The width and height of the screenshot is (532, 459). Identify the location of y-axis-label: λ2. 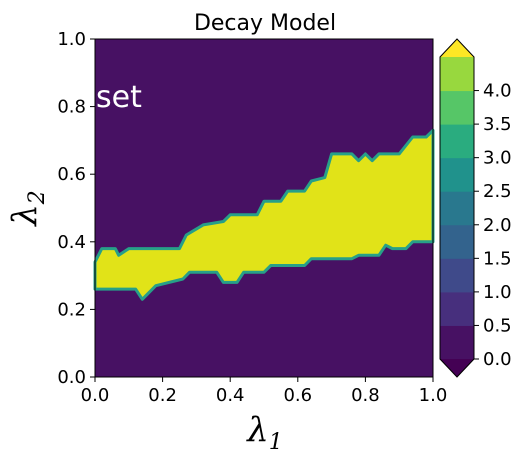
(27, 209).